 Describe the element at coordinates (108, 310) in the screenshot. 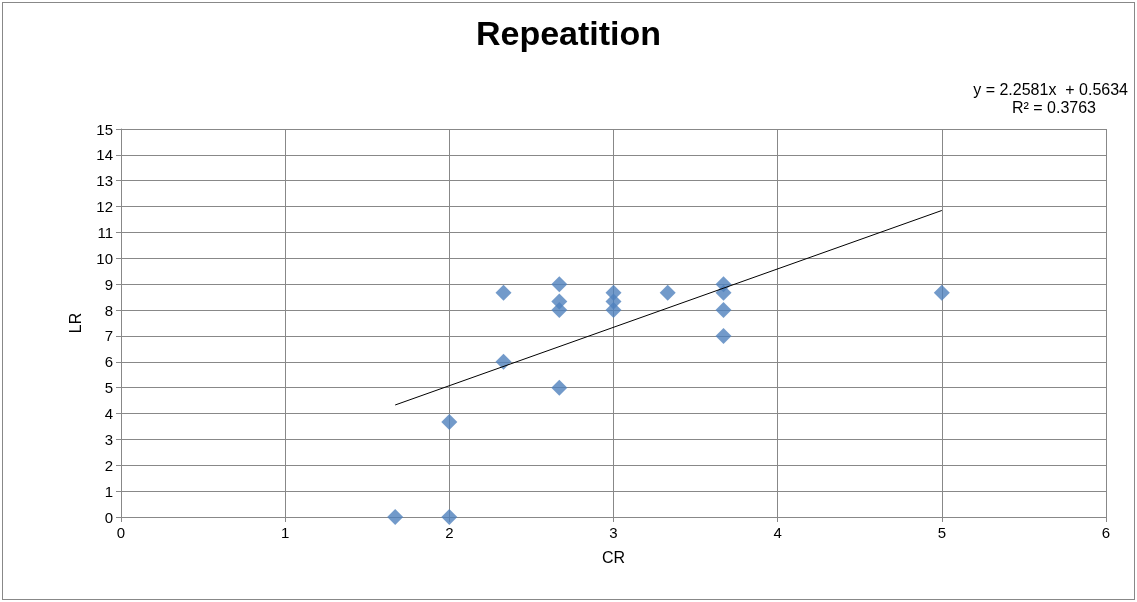

I see `y-tick-label: 8` at that location.